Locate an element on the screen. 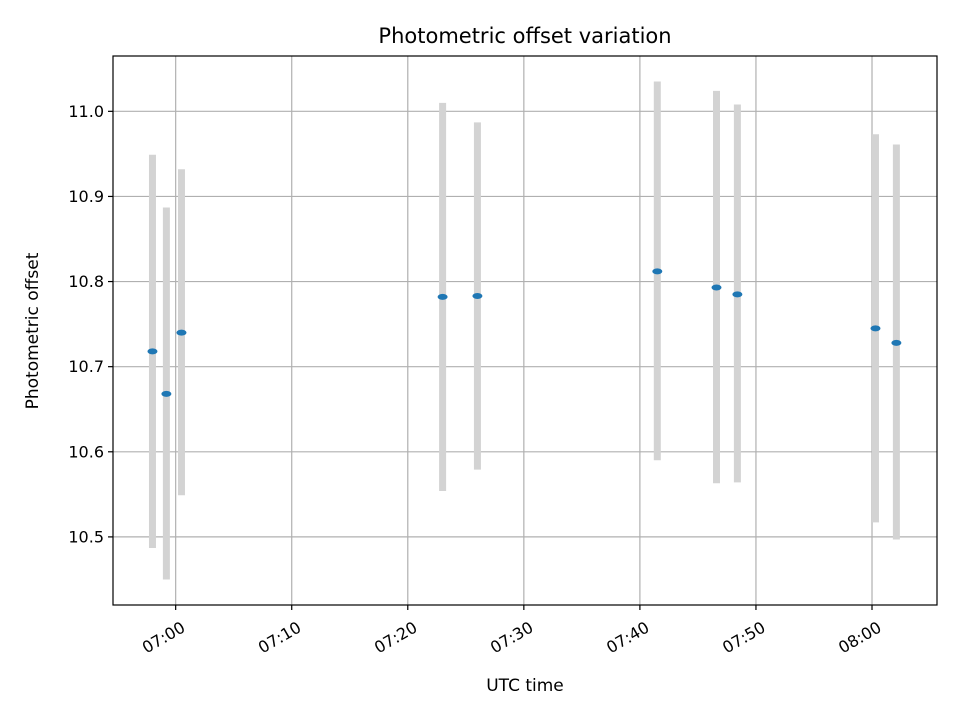  y-tick-label: 10.9 is located at coordinates (86, 196).